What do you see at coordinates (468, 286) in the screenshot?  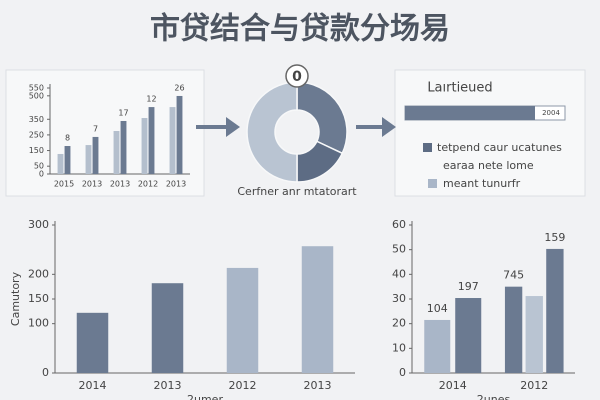 I see `annotation: 197` at bounding box center [468, 286].